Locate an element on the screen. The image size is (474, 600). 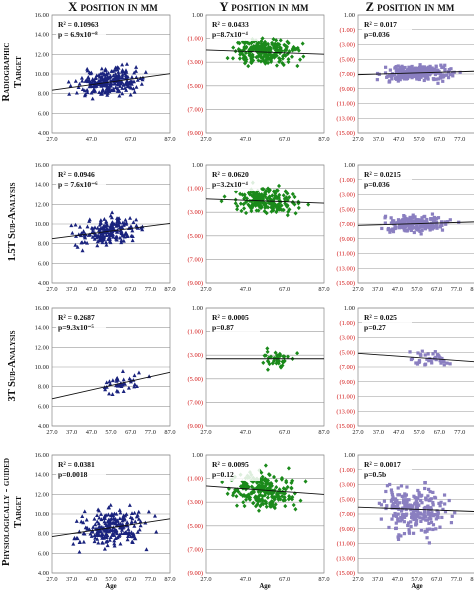
r-squared-label: R² = 0.017 is located at coordinates (380, 24).